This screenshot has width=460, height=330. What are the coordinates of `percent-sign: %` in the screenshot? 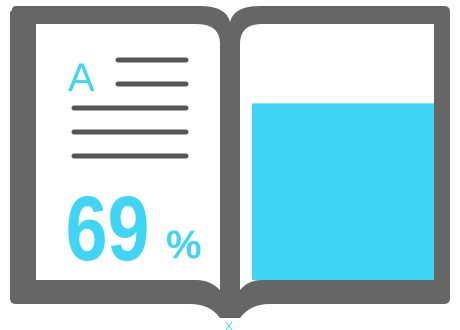 It's located at (184, 245).